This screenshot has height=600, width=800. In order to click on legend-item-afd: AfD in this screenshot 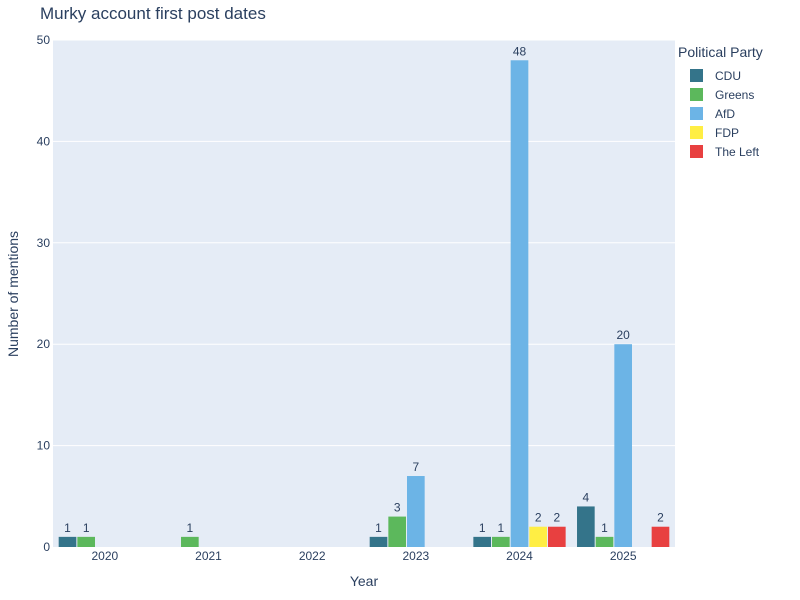, I will do `click(726, 113)`.